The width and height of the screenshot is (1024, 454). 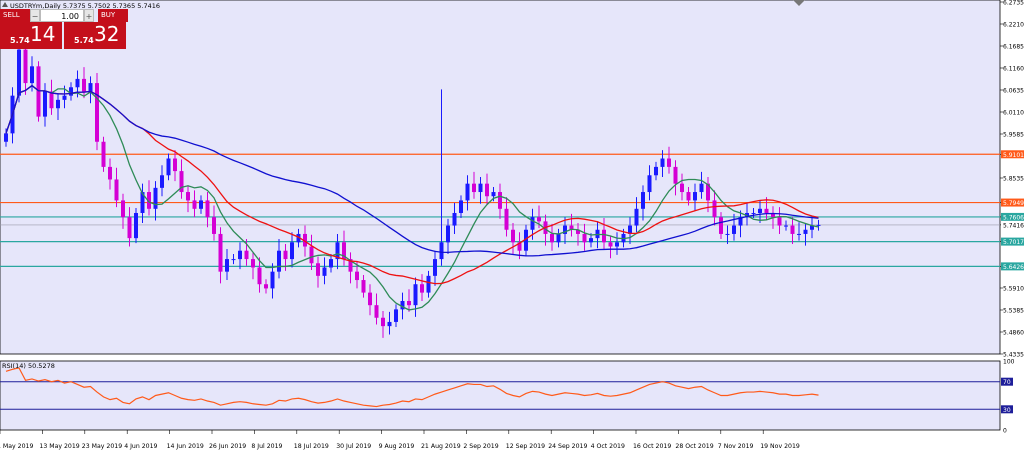 What do you see at coordinates (5, 4) in the screenshot?
I see `collapse-triangle-icon` at bounding box center [5, 4].